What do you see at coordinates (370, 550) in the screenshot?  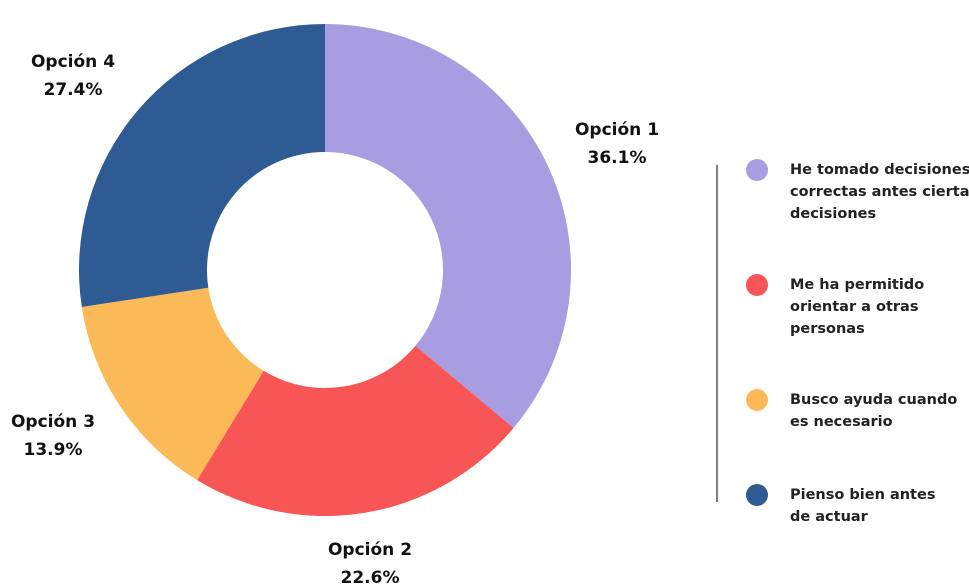 I see `slice-label: Opción 2` at bounding box center [370, 550].